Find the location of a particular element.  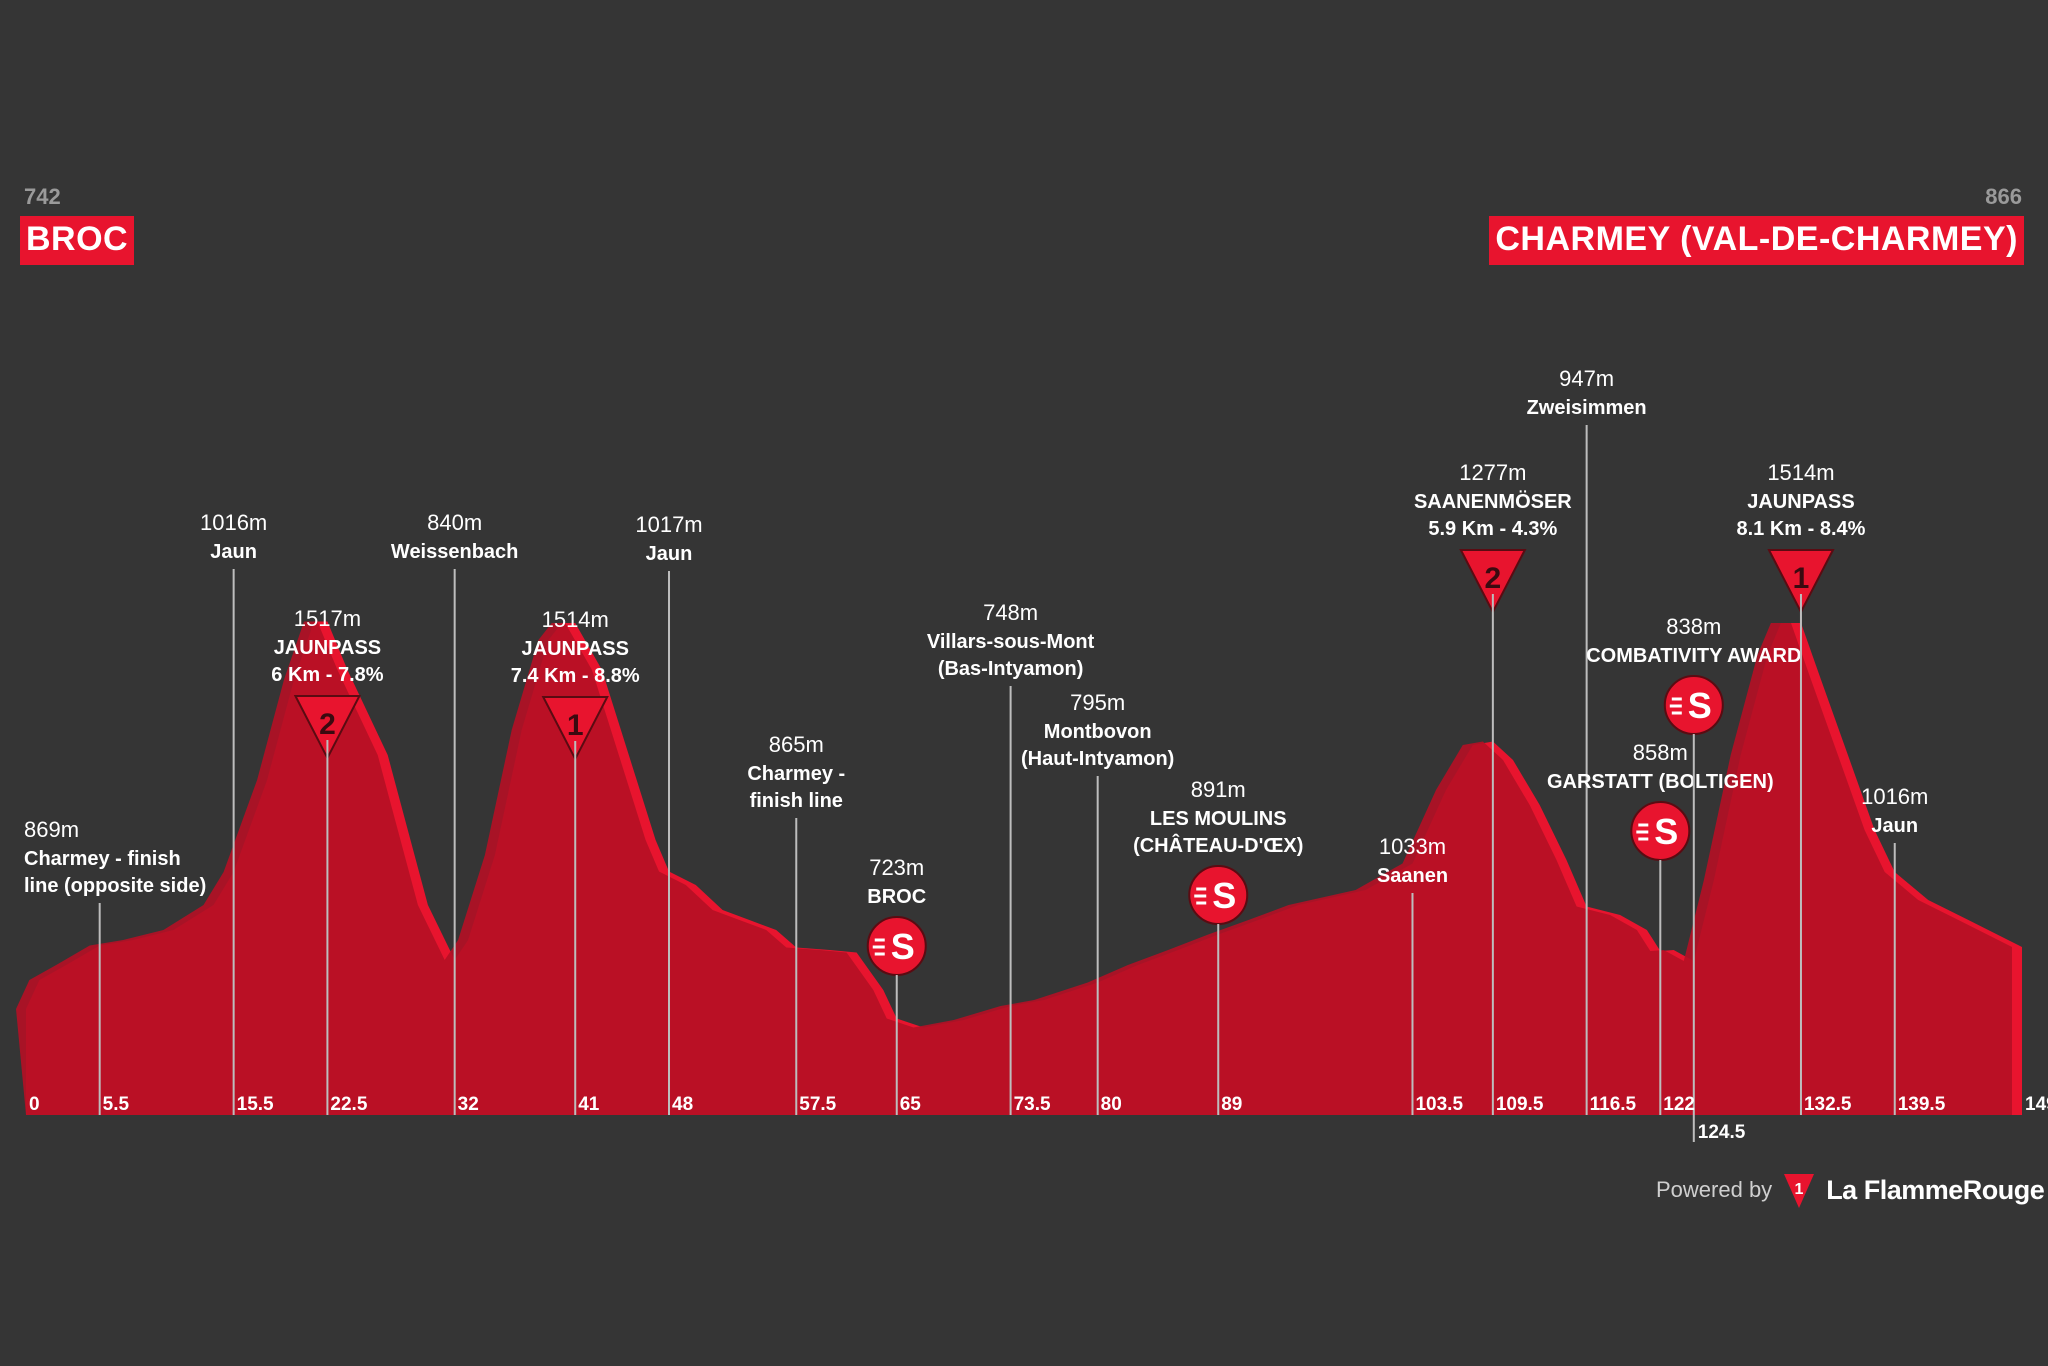

marker-elevation-label: 1277m is located at coordinates (1492, 472).